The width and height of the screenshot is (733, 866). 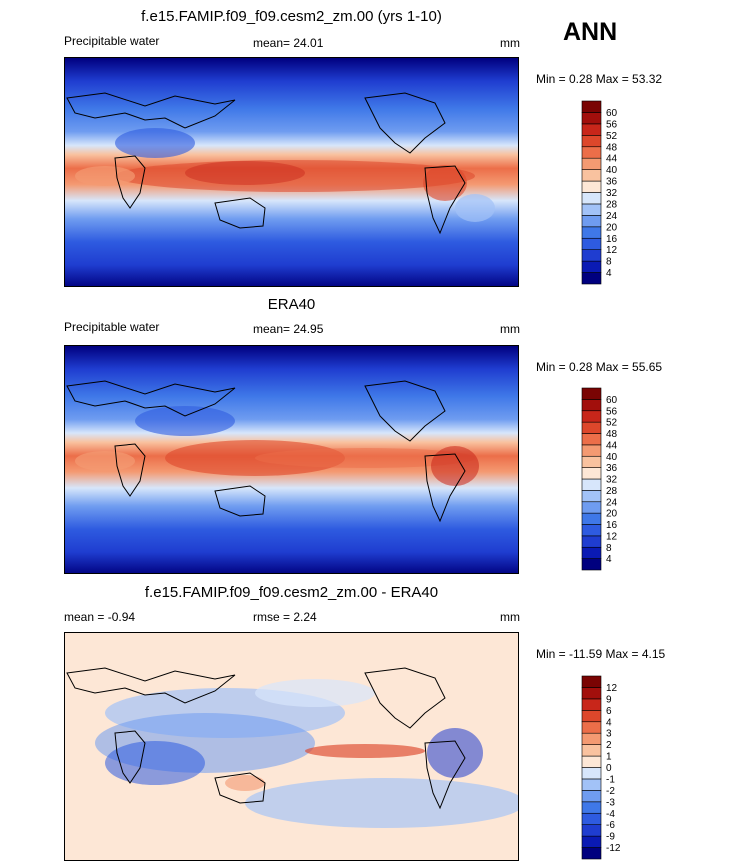 I want to click on panel3-colorbar: -12 -9 -6 -4 -3 -2 -1 0 1 2 3 4 6 9 12, so click(x=601, y=767).